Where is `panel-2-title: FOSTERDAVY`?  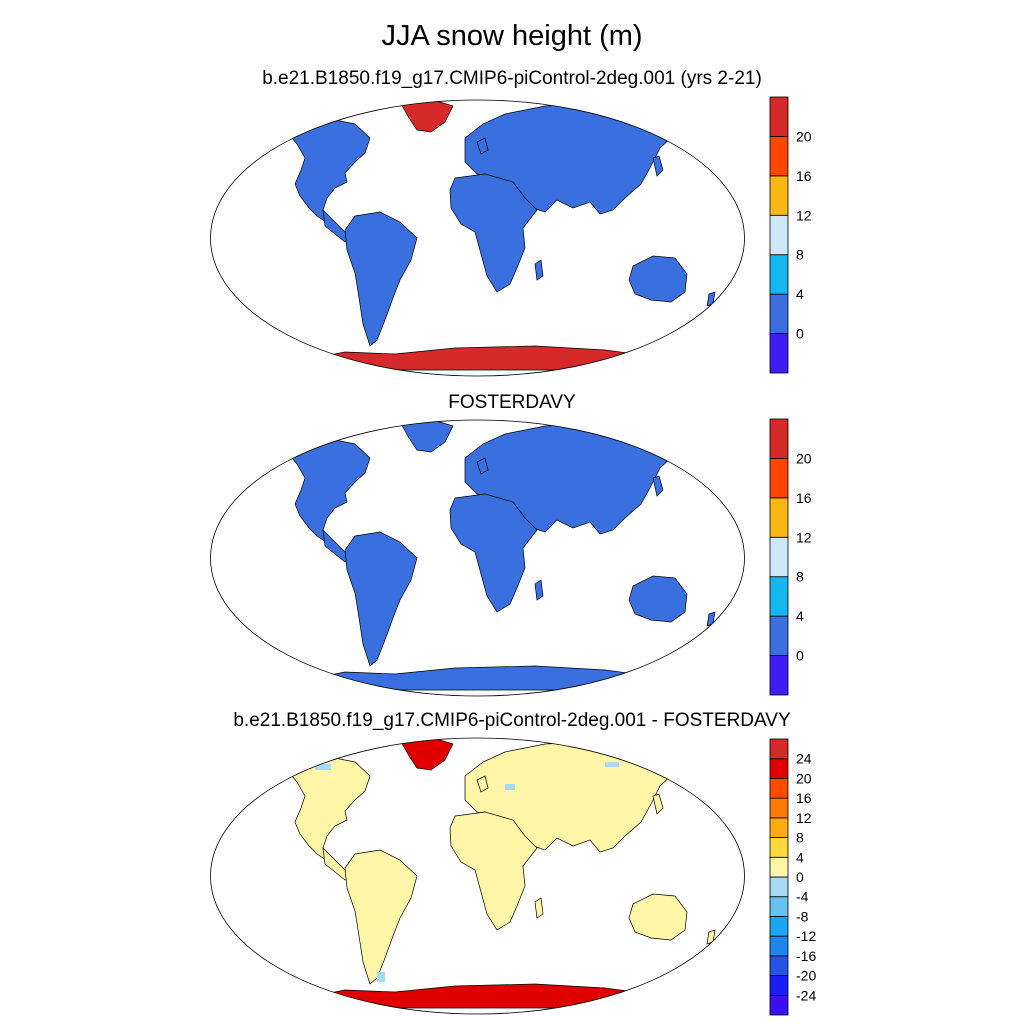
panel-2-title: FOSTERDAVY is located at coordinates (512, 402).